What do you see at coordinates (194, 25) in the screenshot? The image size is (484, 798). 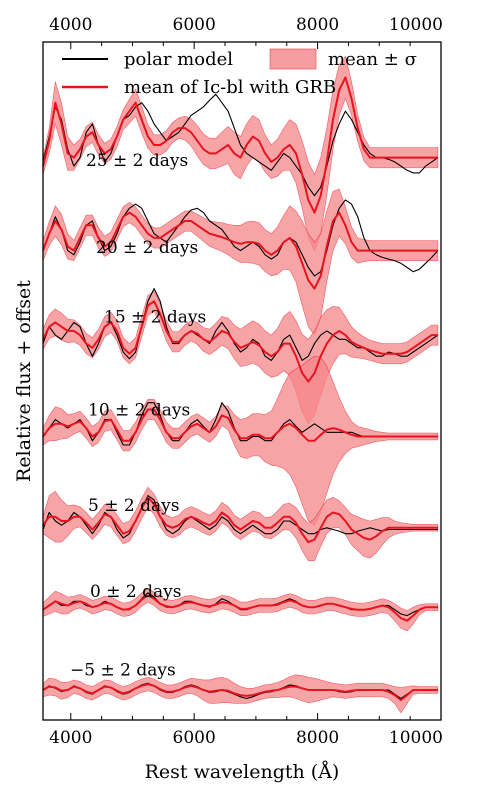 I see `x-tick-label-top: 6000` at bounding box center [194, 25].